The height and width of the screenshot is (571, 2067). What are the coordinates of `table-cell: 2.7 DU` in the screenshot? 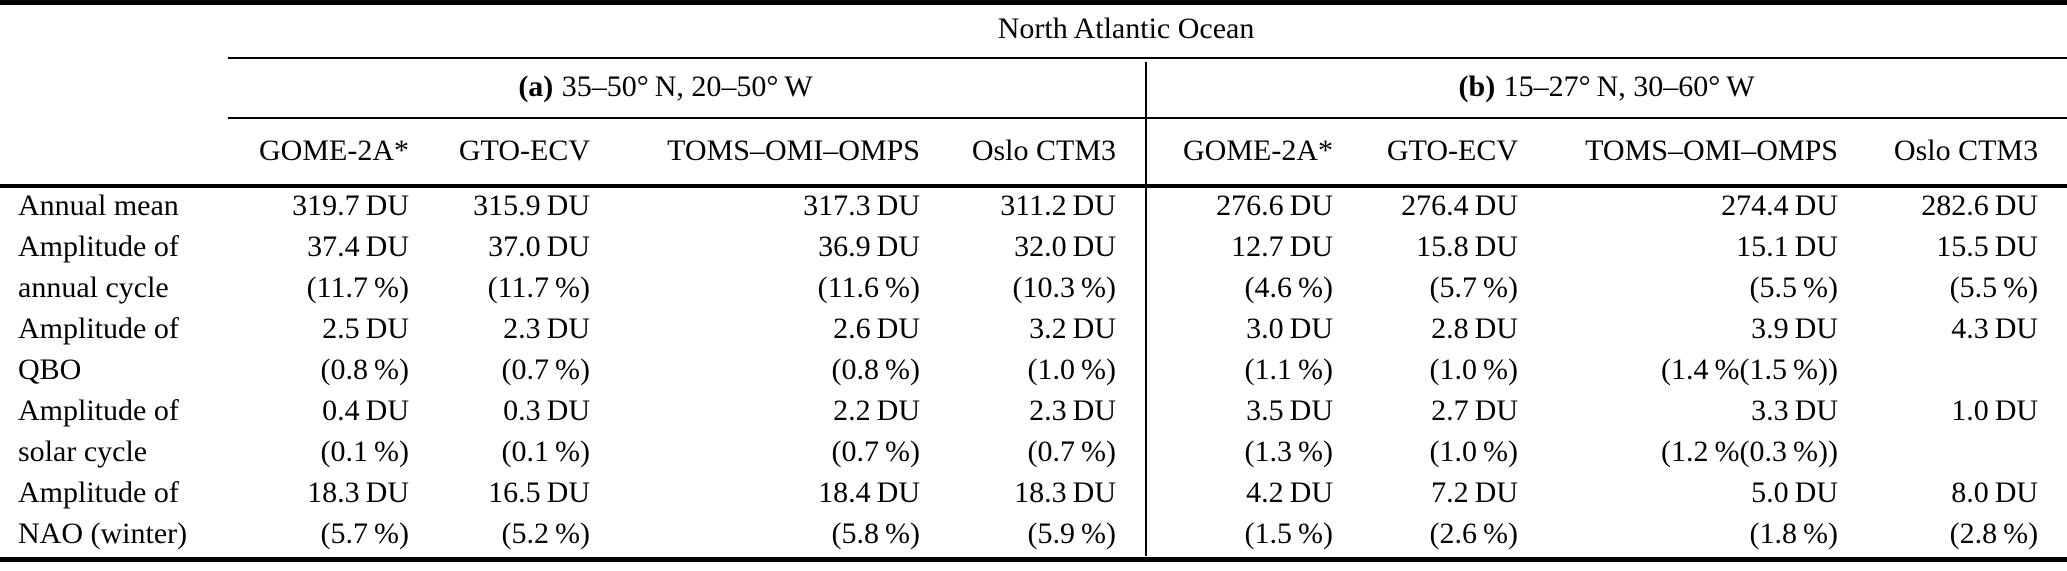 It's located at (1474, 410).